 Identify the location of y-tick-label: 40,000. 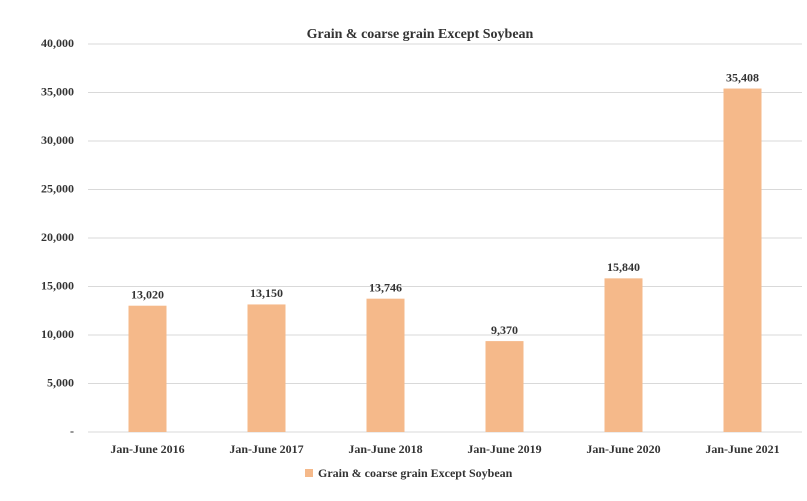
(57, 43).